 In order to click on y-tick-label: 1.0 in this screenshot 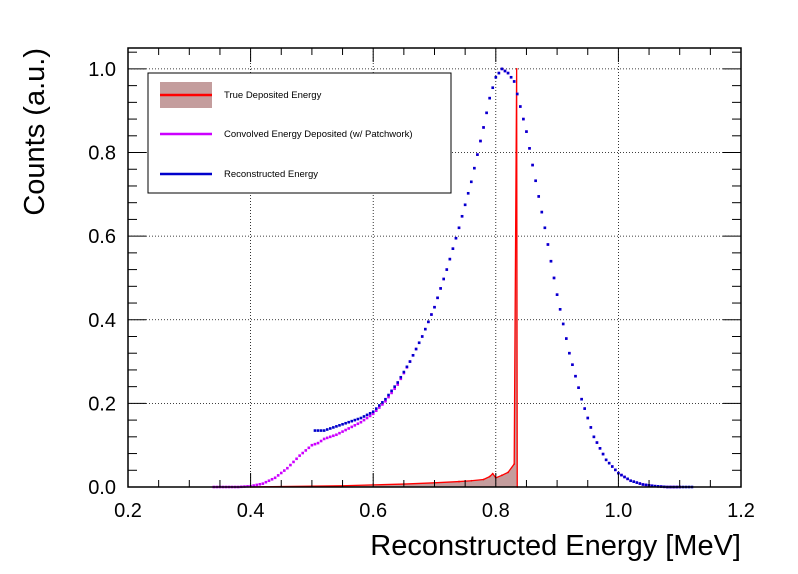, I will do `click(102, 70)`.